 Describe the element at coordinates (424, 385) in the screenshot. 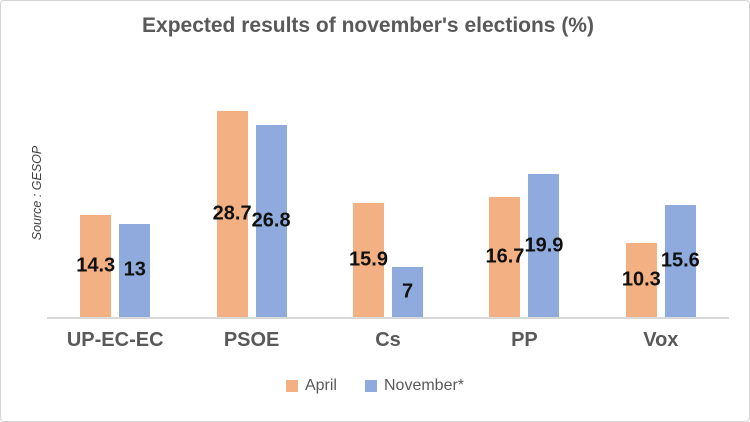

I see `legend-label-november: November*` at that location.